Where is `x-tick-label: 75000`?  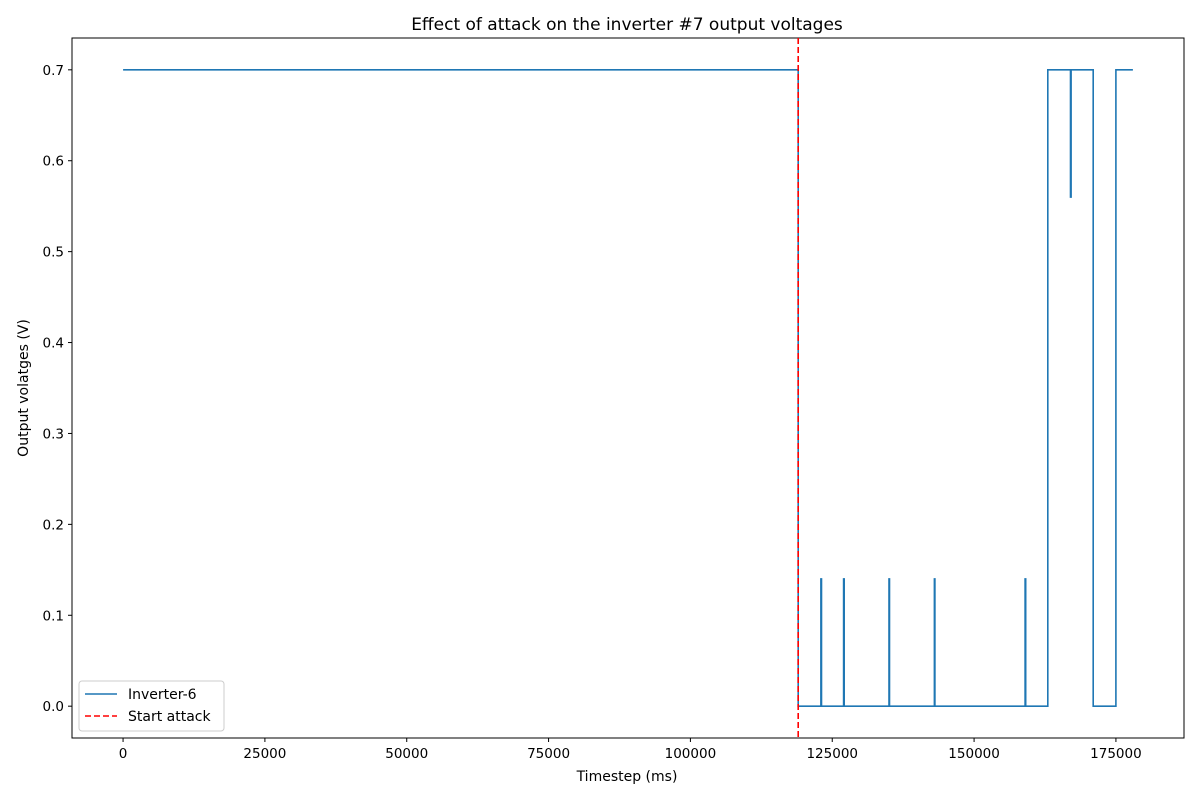
x-tick-label: 75000 is located at coordinates (548, 754).